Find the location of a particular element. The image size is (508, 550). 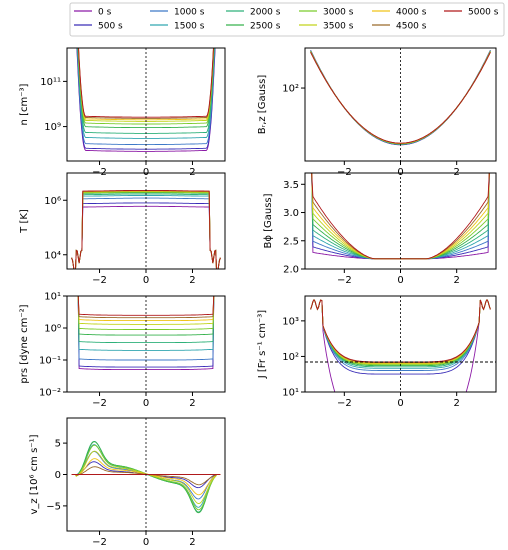

panel-J: −2 0 2 10¹ 10² 10³ J [Fr s⁻¹ cm⁻³] is located at coordinates (377, 352).